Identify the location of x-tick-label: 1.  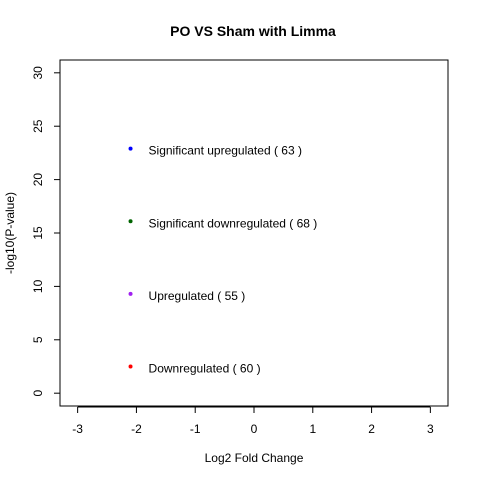
(312, 429).